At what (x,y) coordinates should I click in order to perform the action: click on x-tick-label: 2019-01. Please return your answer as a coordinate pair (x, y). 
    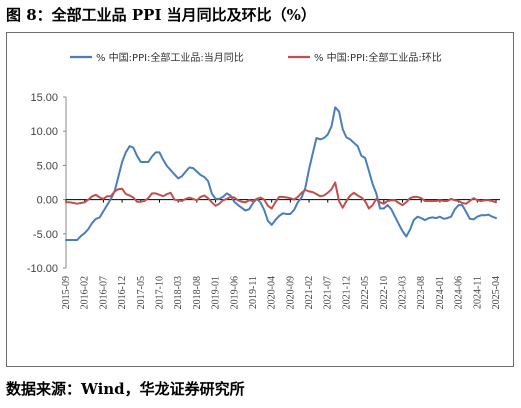
    Looking at the image, I should click on (216, 292).